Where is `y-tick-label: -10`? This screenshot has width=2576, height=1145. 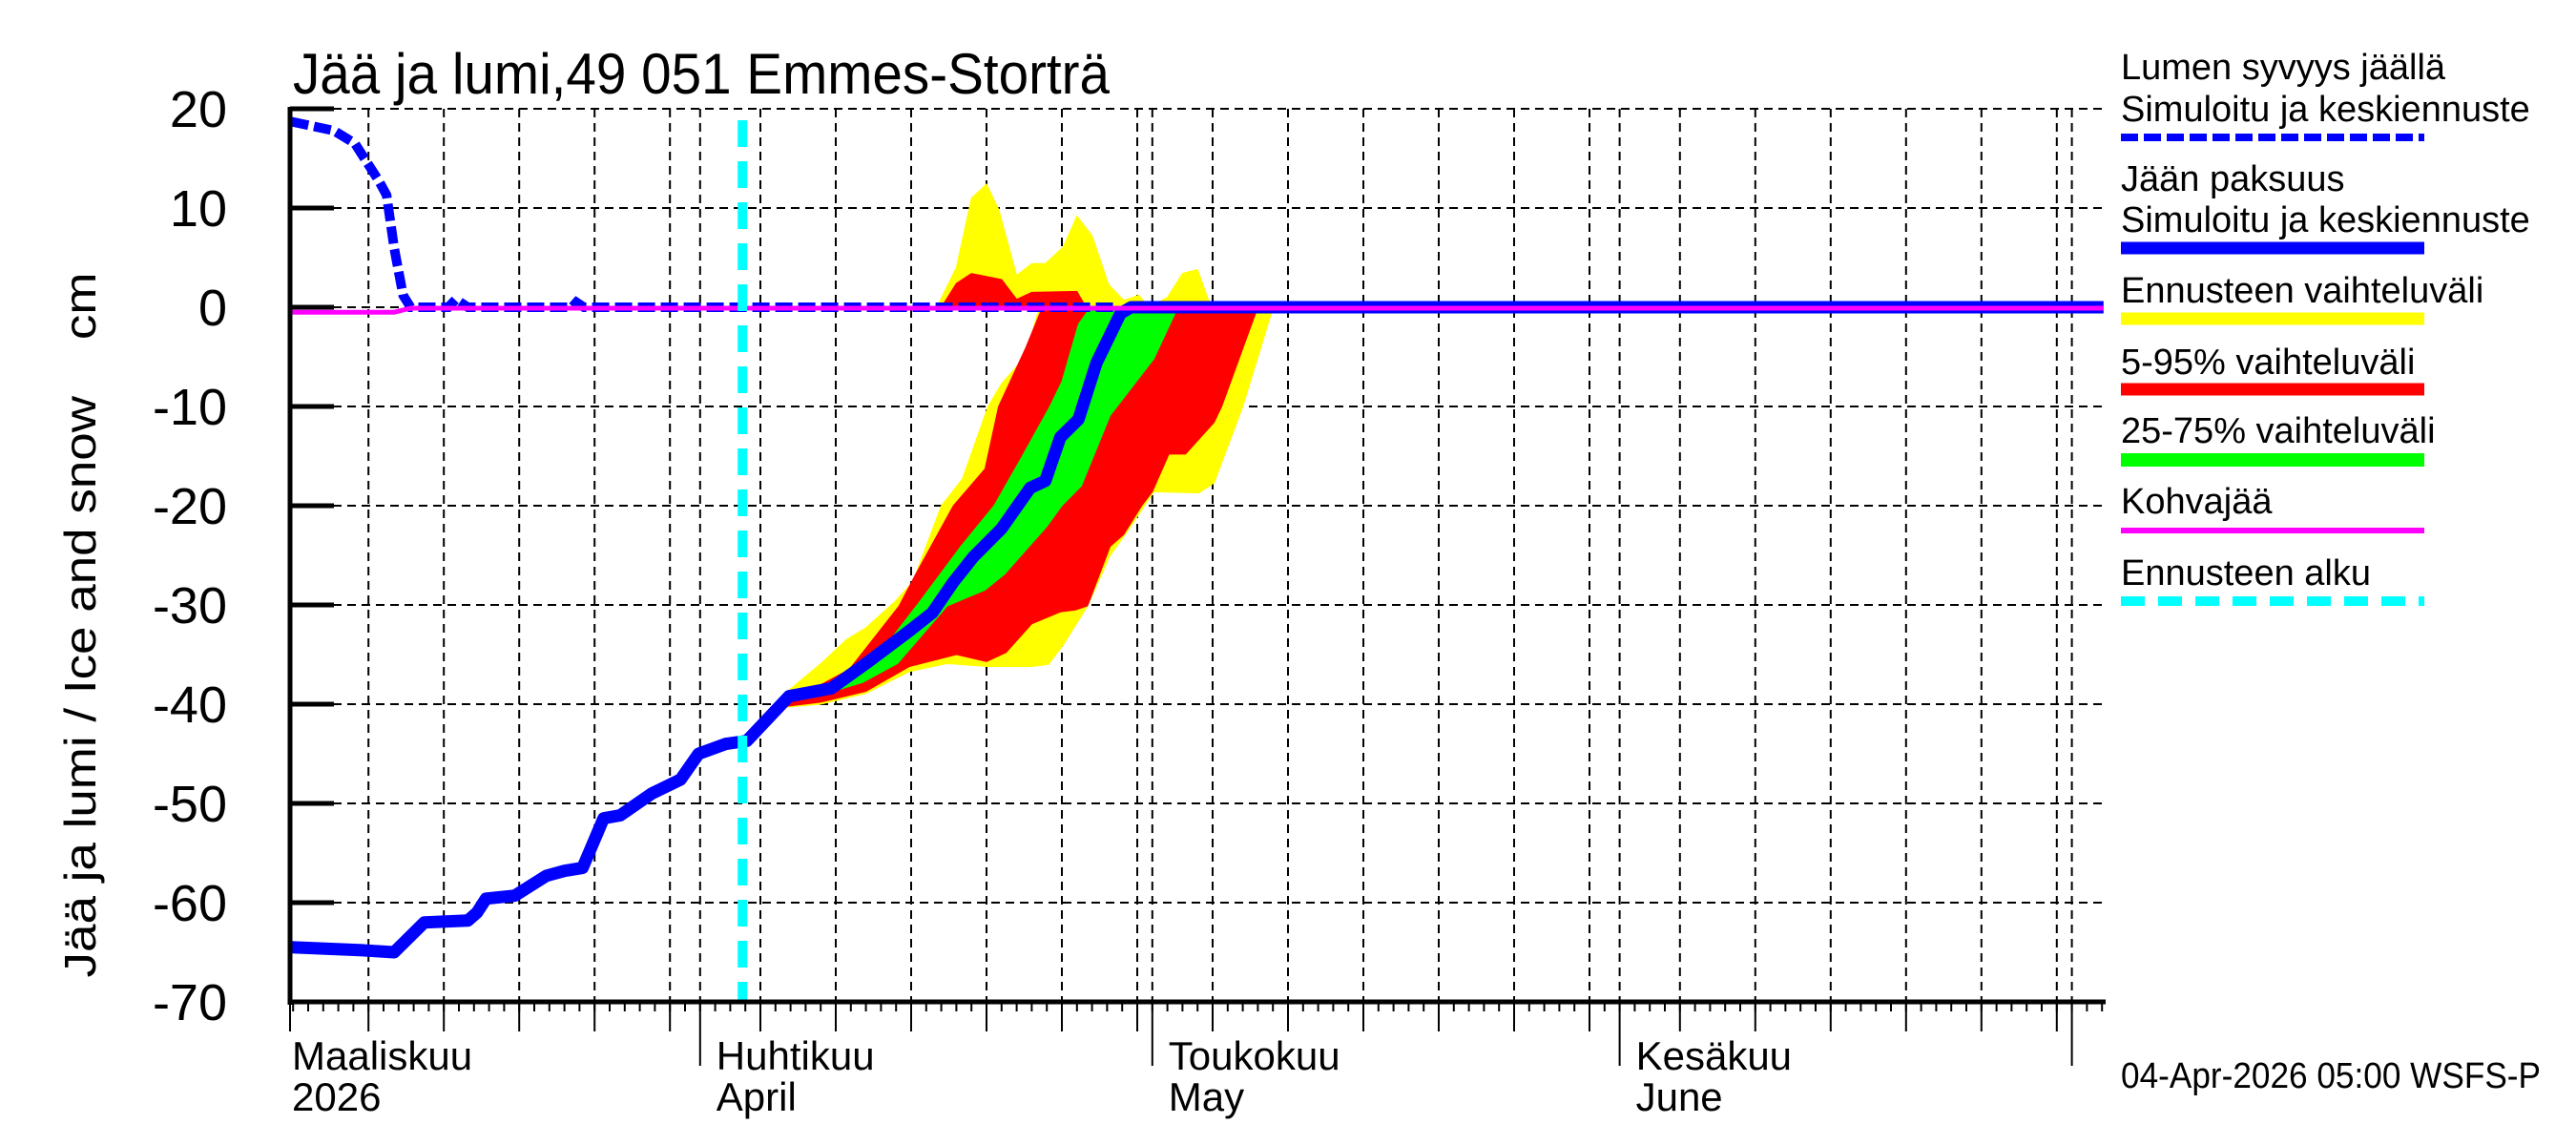 y-tick-label: -10 is located at coordinates (190, 407).